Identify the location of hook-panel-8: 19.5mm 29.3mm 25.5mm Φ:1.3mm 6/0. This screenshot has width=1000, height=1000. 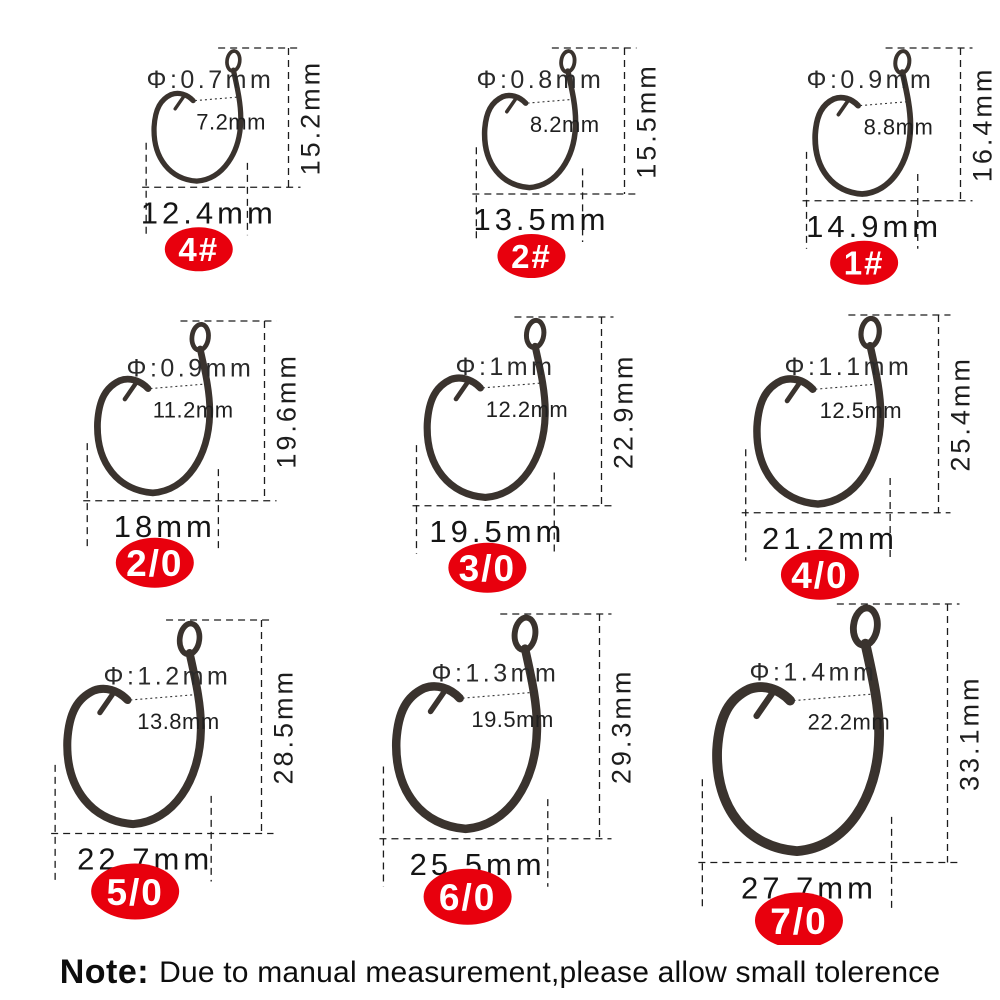
(499, 772).